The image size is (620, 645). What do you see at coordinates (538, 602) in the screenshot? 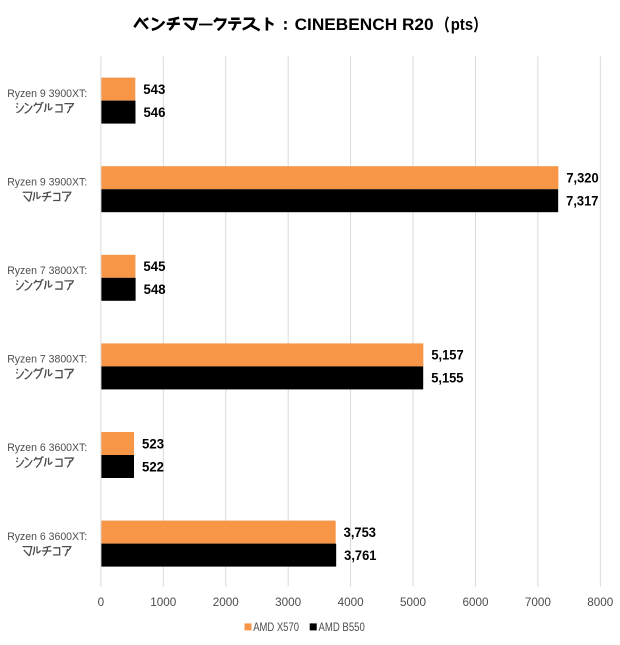
I see `svg-text: 7000` at bounding box center [538, 602].